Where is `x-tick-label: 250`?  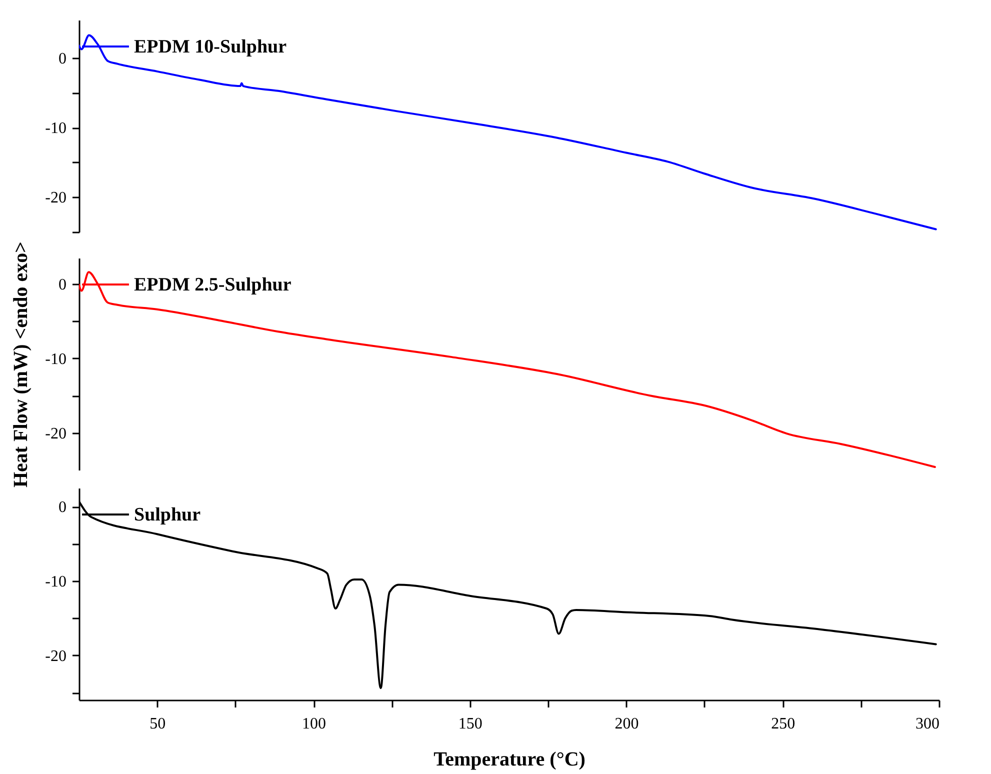
x-tick-label: 250 is located at coordinates (783, 724).